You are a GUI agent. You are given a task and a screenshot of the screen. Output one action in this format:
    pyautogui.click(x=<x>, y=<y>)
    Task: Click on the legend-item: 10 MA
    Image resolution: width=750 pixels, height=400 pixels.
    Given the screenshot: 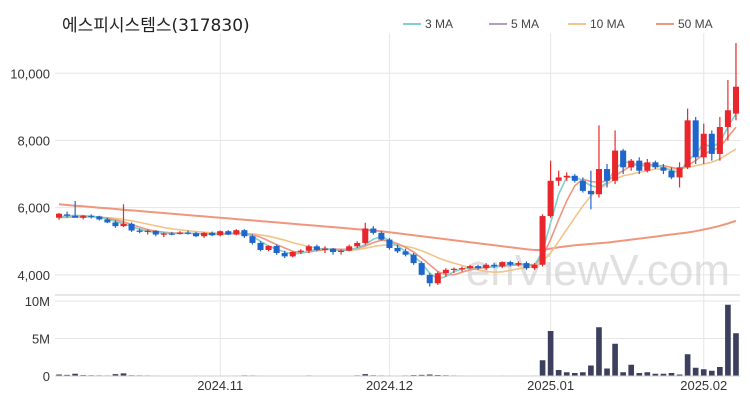 What is the action you would take?
    pyautogui.click(x=596, y=24)
    